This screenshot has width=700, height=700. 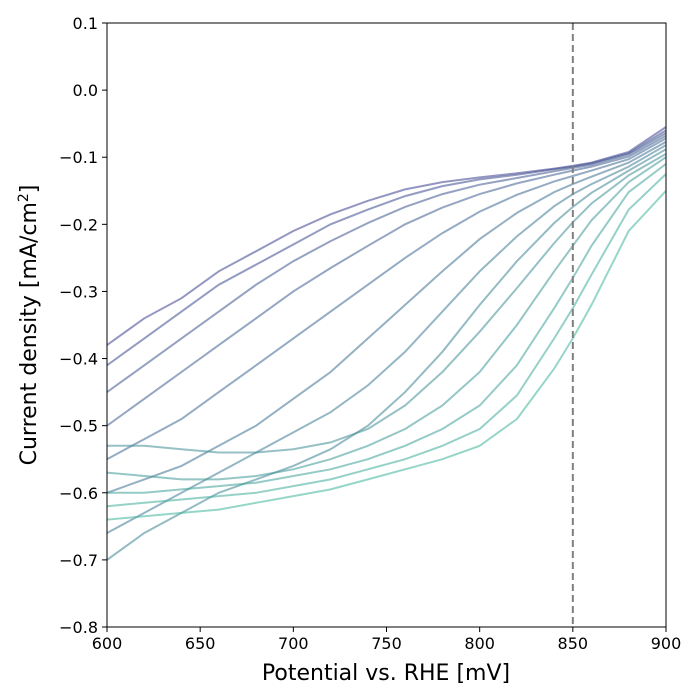 I want to click on y-tick-label: −0.7, so click(x=78, y=560).